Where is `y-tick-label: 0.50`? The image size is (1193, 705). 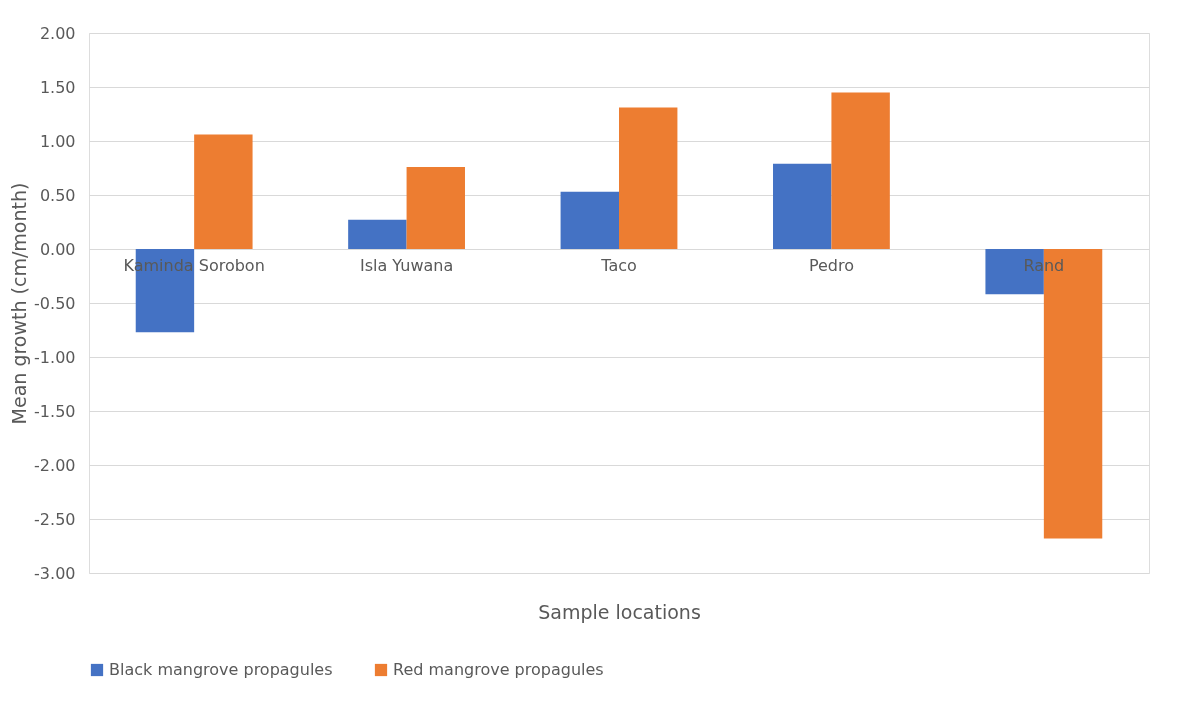
y-tick-label: 0.50 is located at coordinates (57, 195).